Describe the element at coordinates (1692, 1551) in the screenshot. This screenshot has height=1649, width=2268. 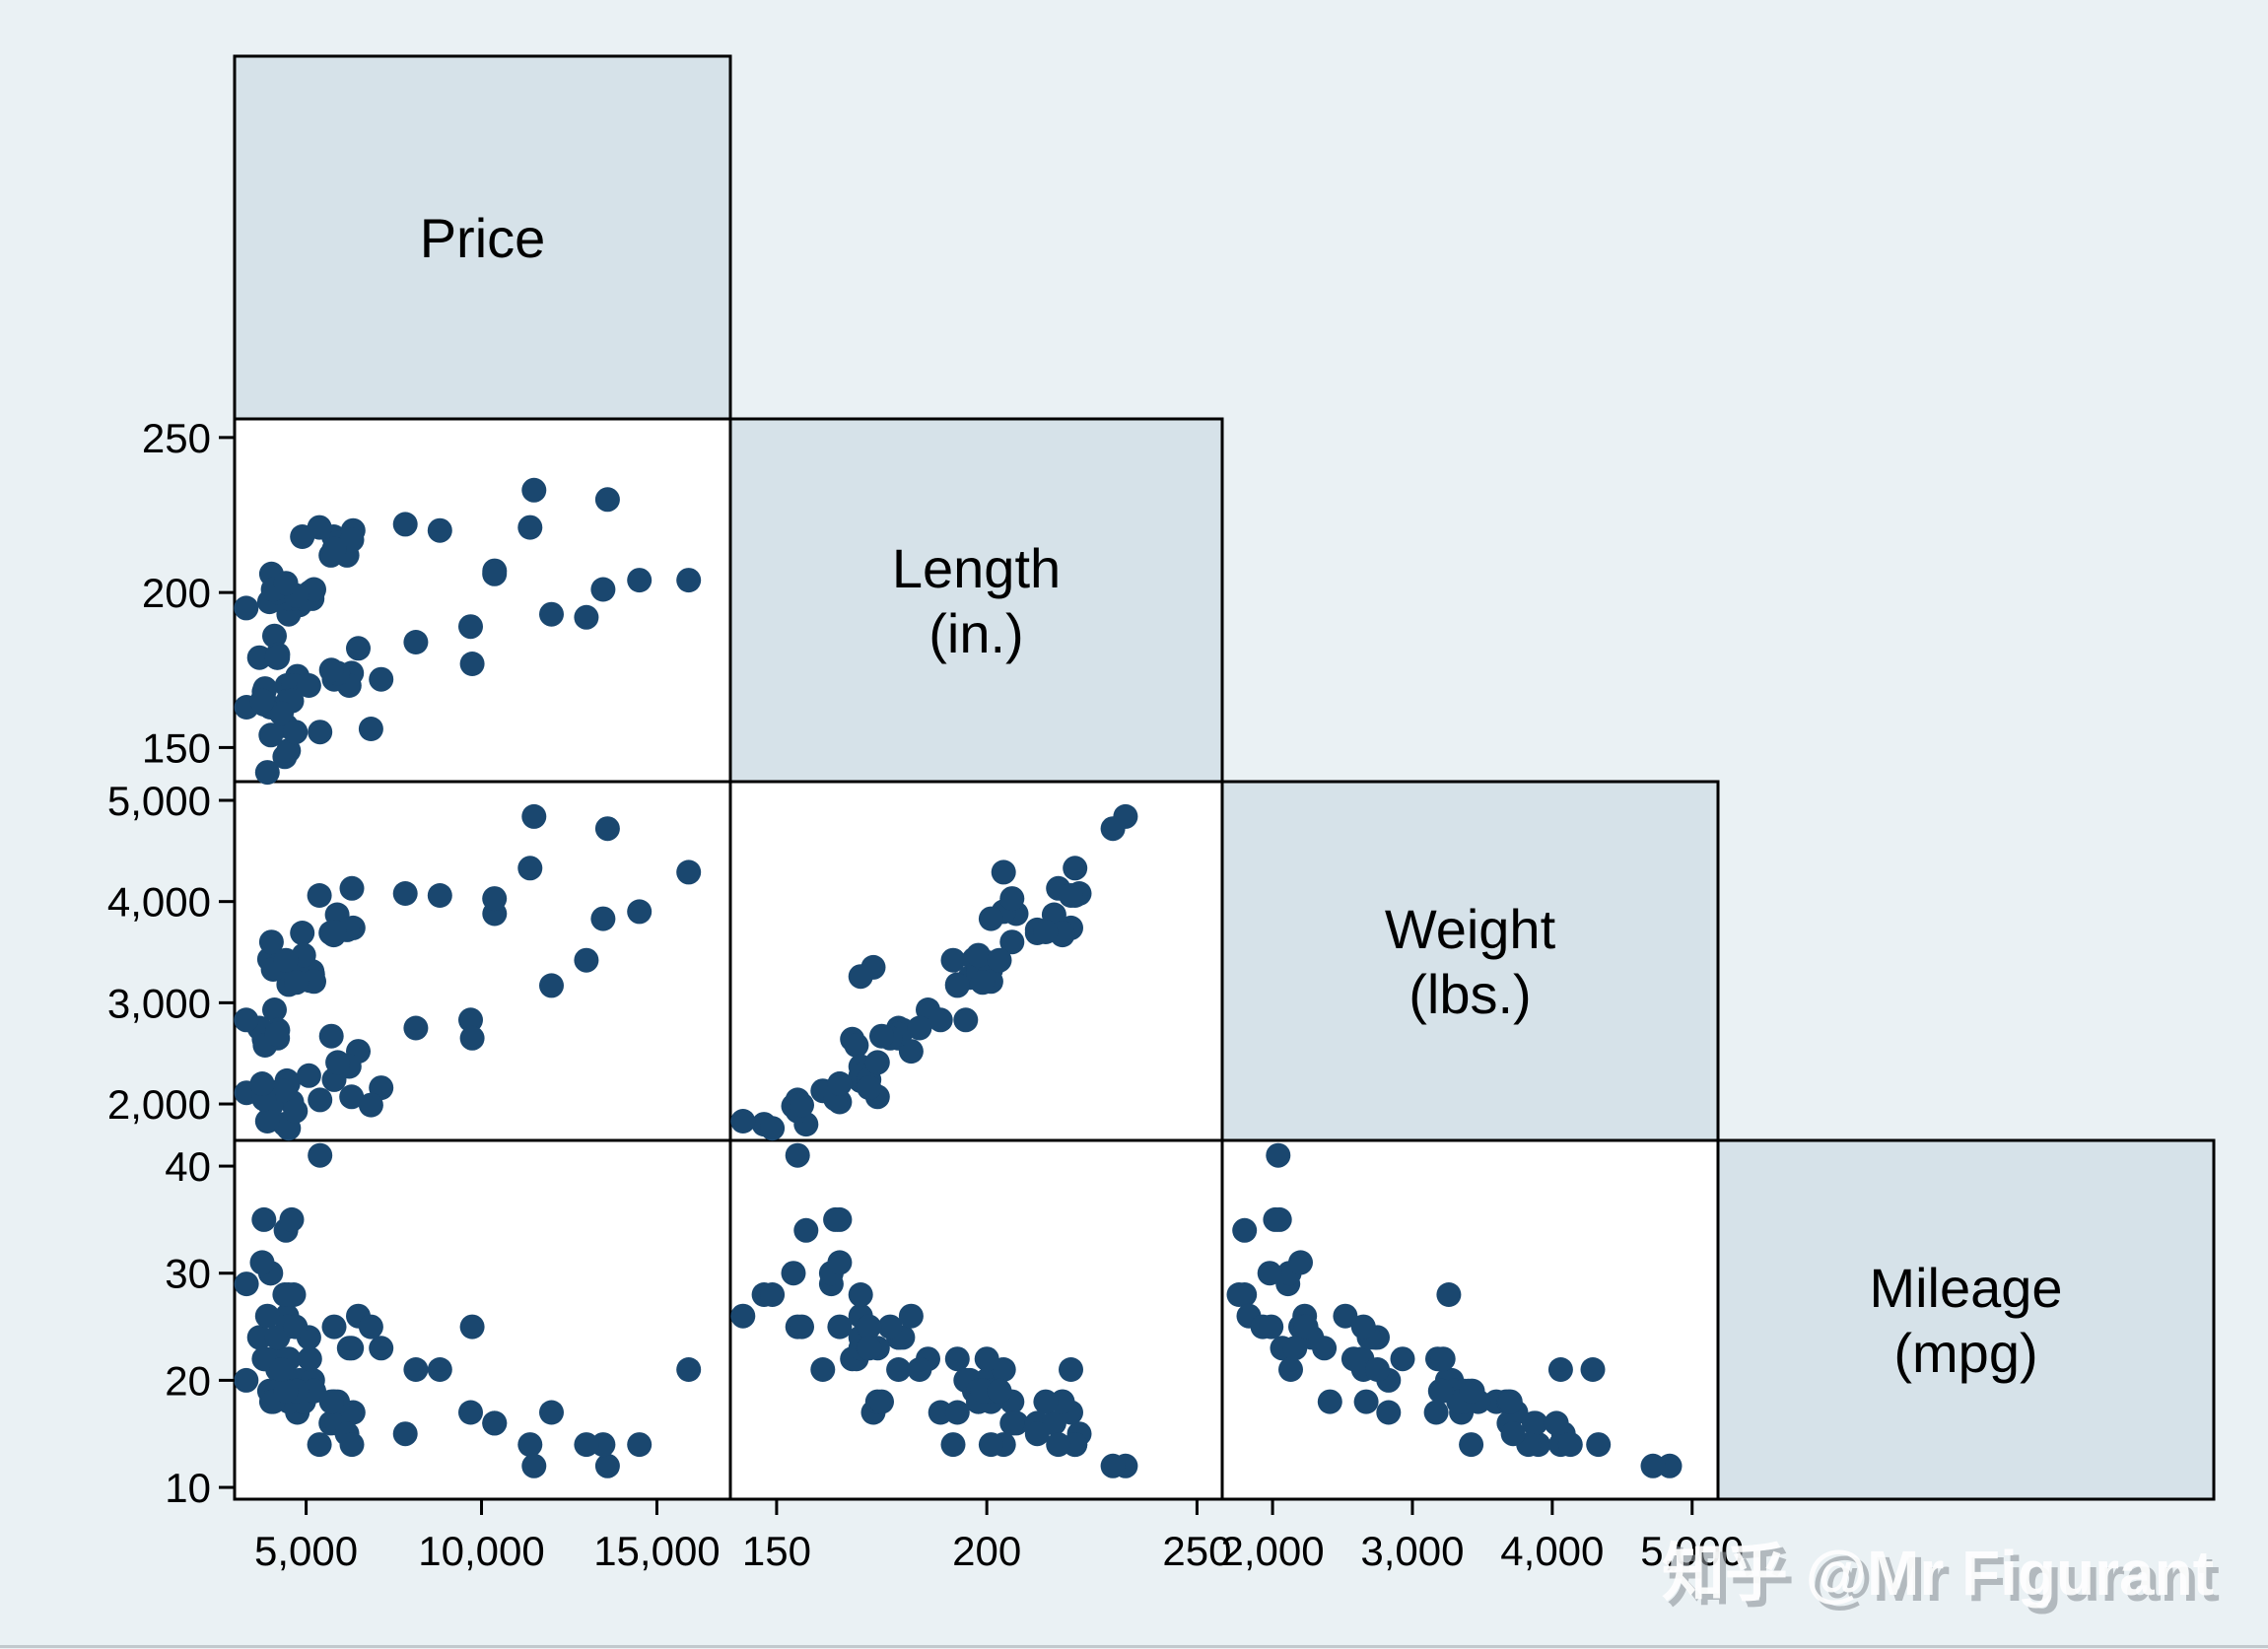
I see `x-tick-label-weight: 5,000` at that location.